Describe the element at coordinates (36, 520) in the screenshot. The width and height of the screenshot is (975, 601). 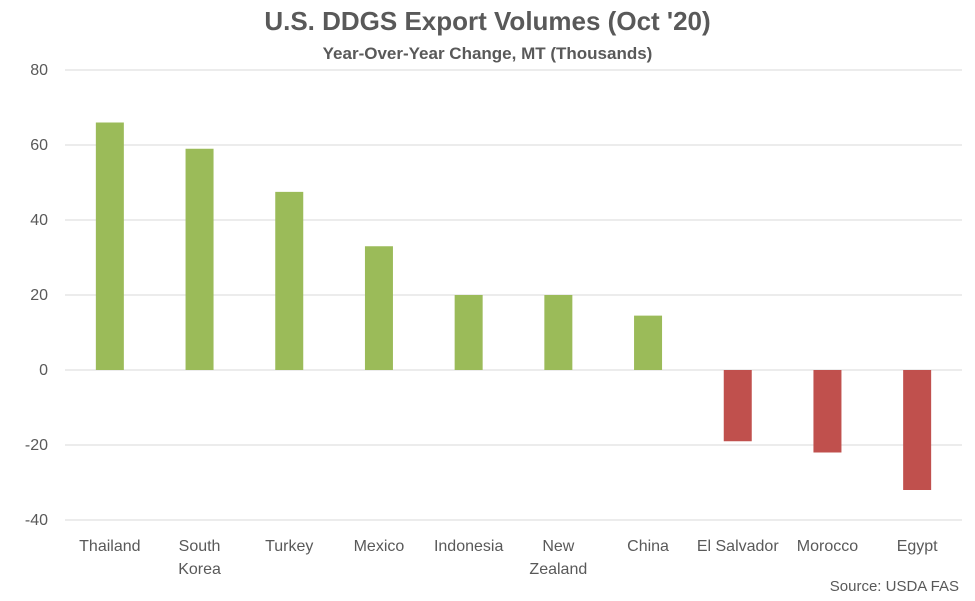
I see `y-tick-label: -40` at that location.